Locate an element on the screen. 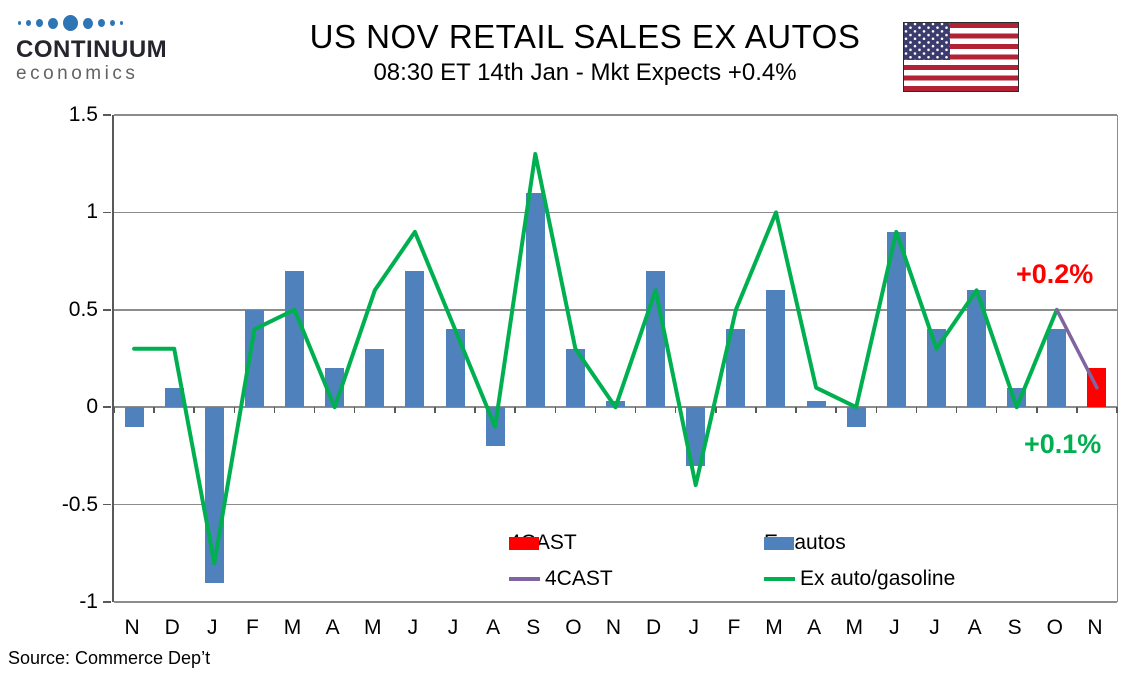 This screenshot has height=680, width=1134. bar-ex-autos-a17 is located at coordinates (816, 404).